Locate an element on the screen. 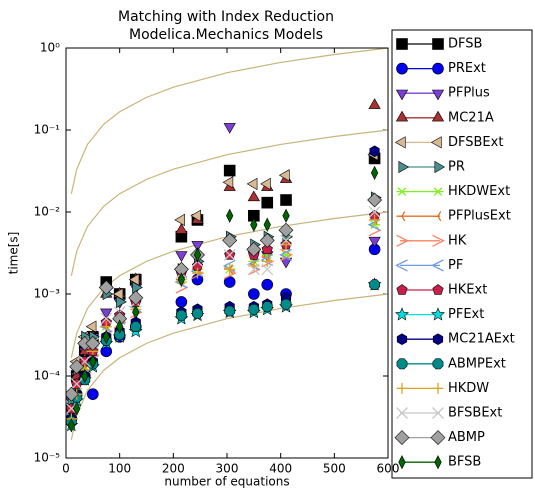 The height and width of the screenshot is (490, 535). x-tick-label: 100 is located at coordinates (119, 469).